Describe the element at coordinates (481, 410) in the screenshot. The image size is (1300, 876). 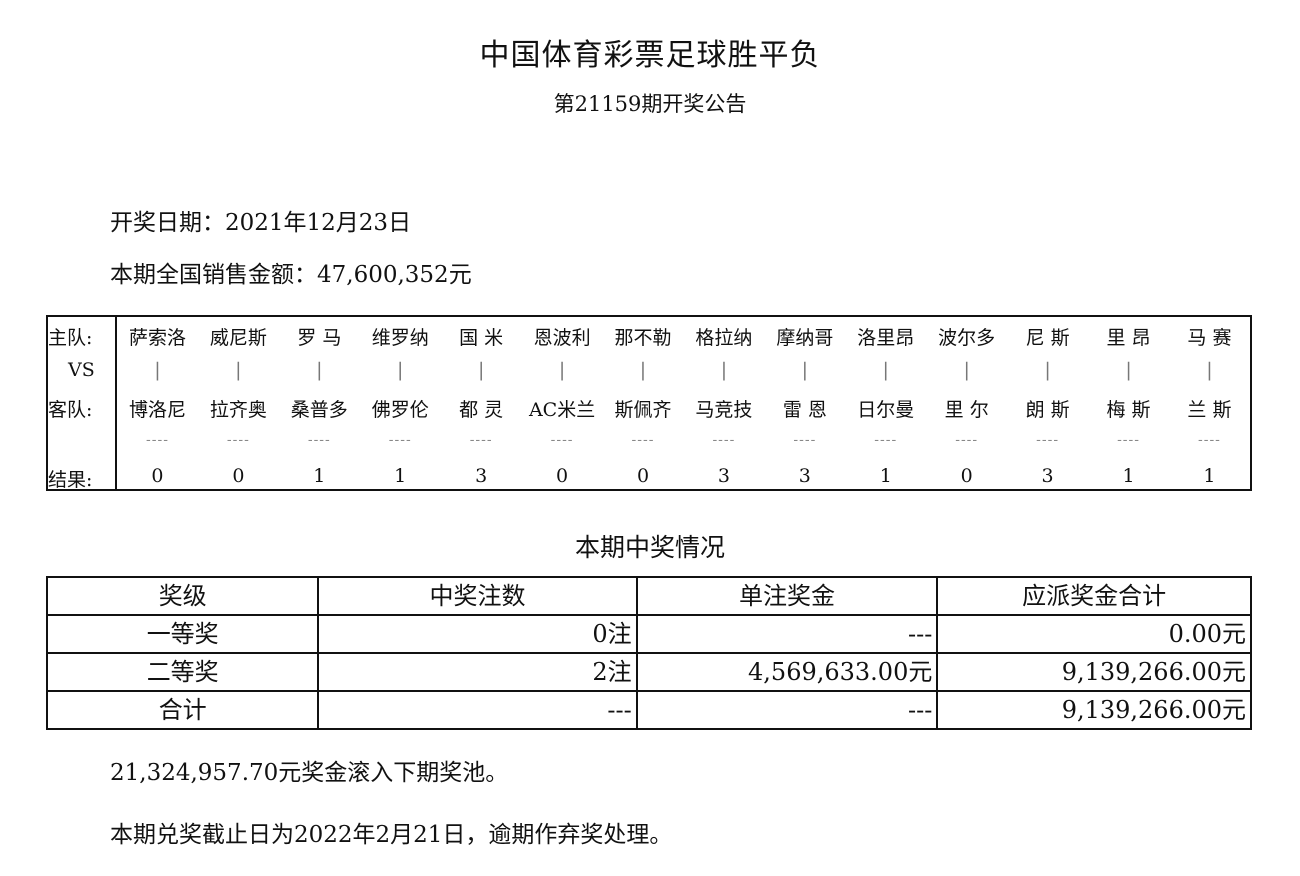
I see `away-team: 都 灵` at that location.